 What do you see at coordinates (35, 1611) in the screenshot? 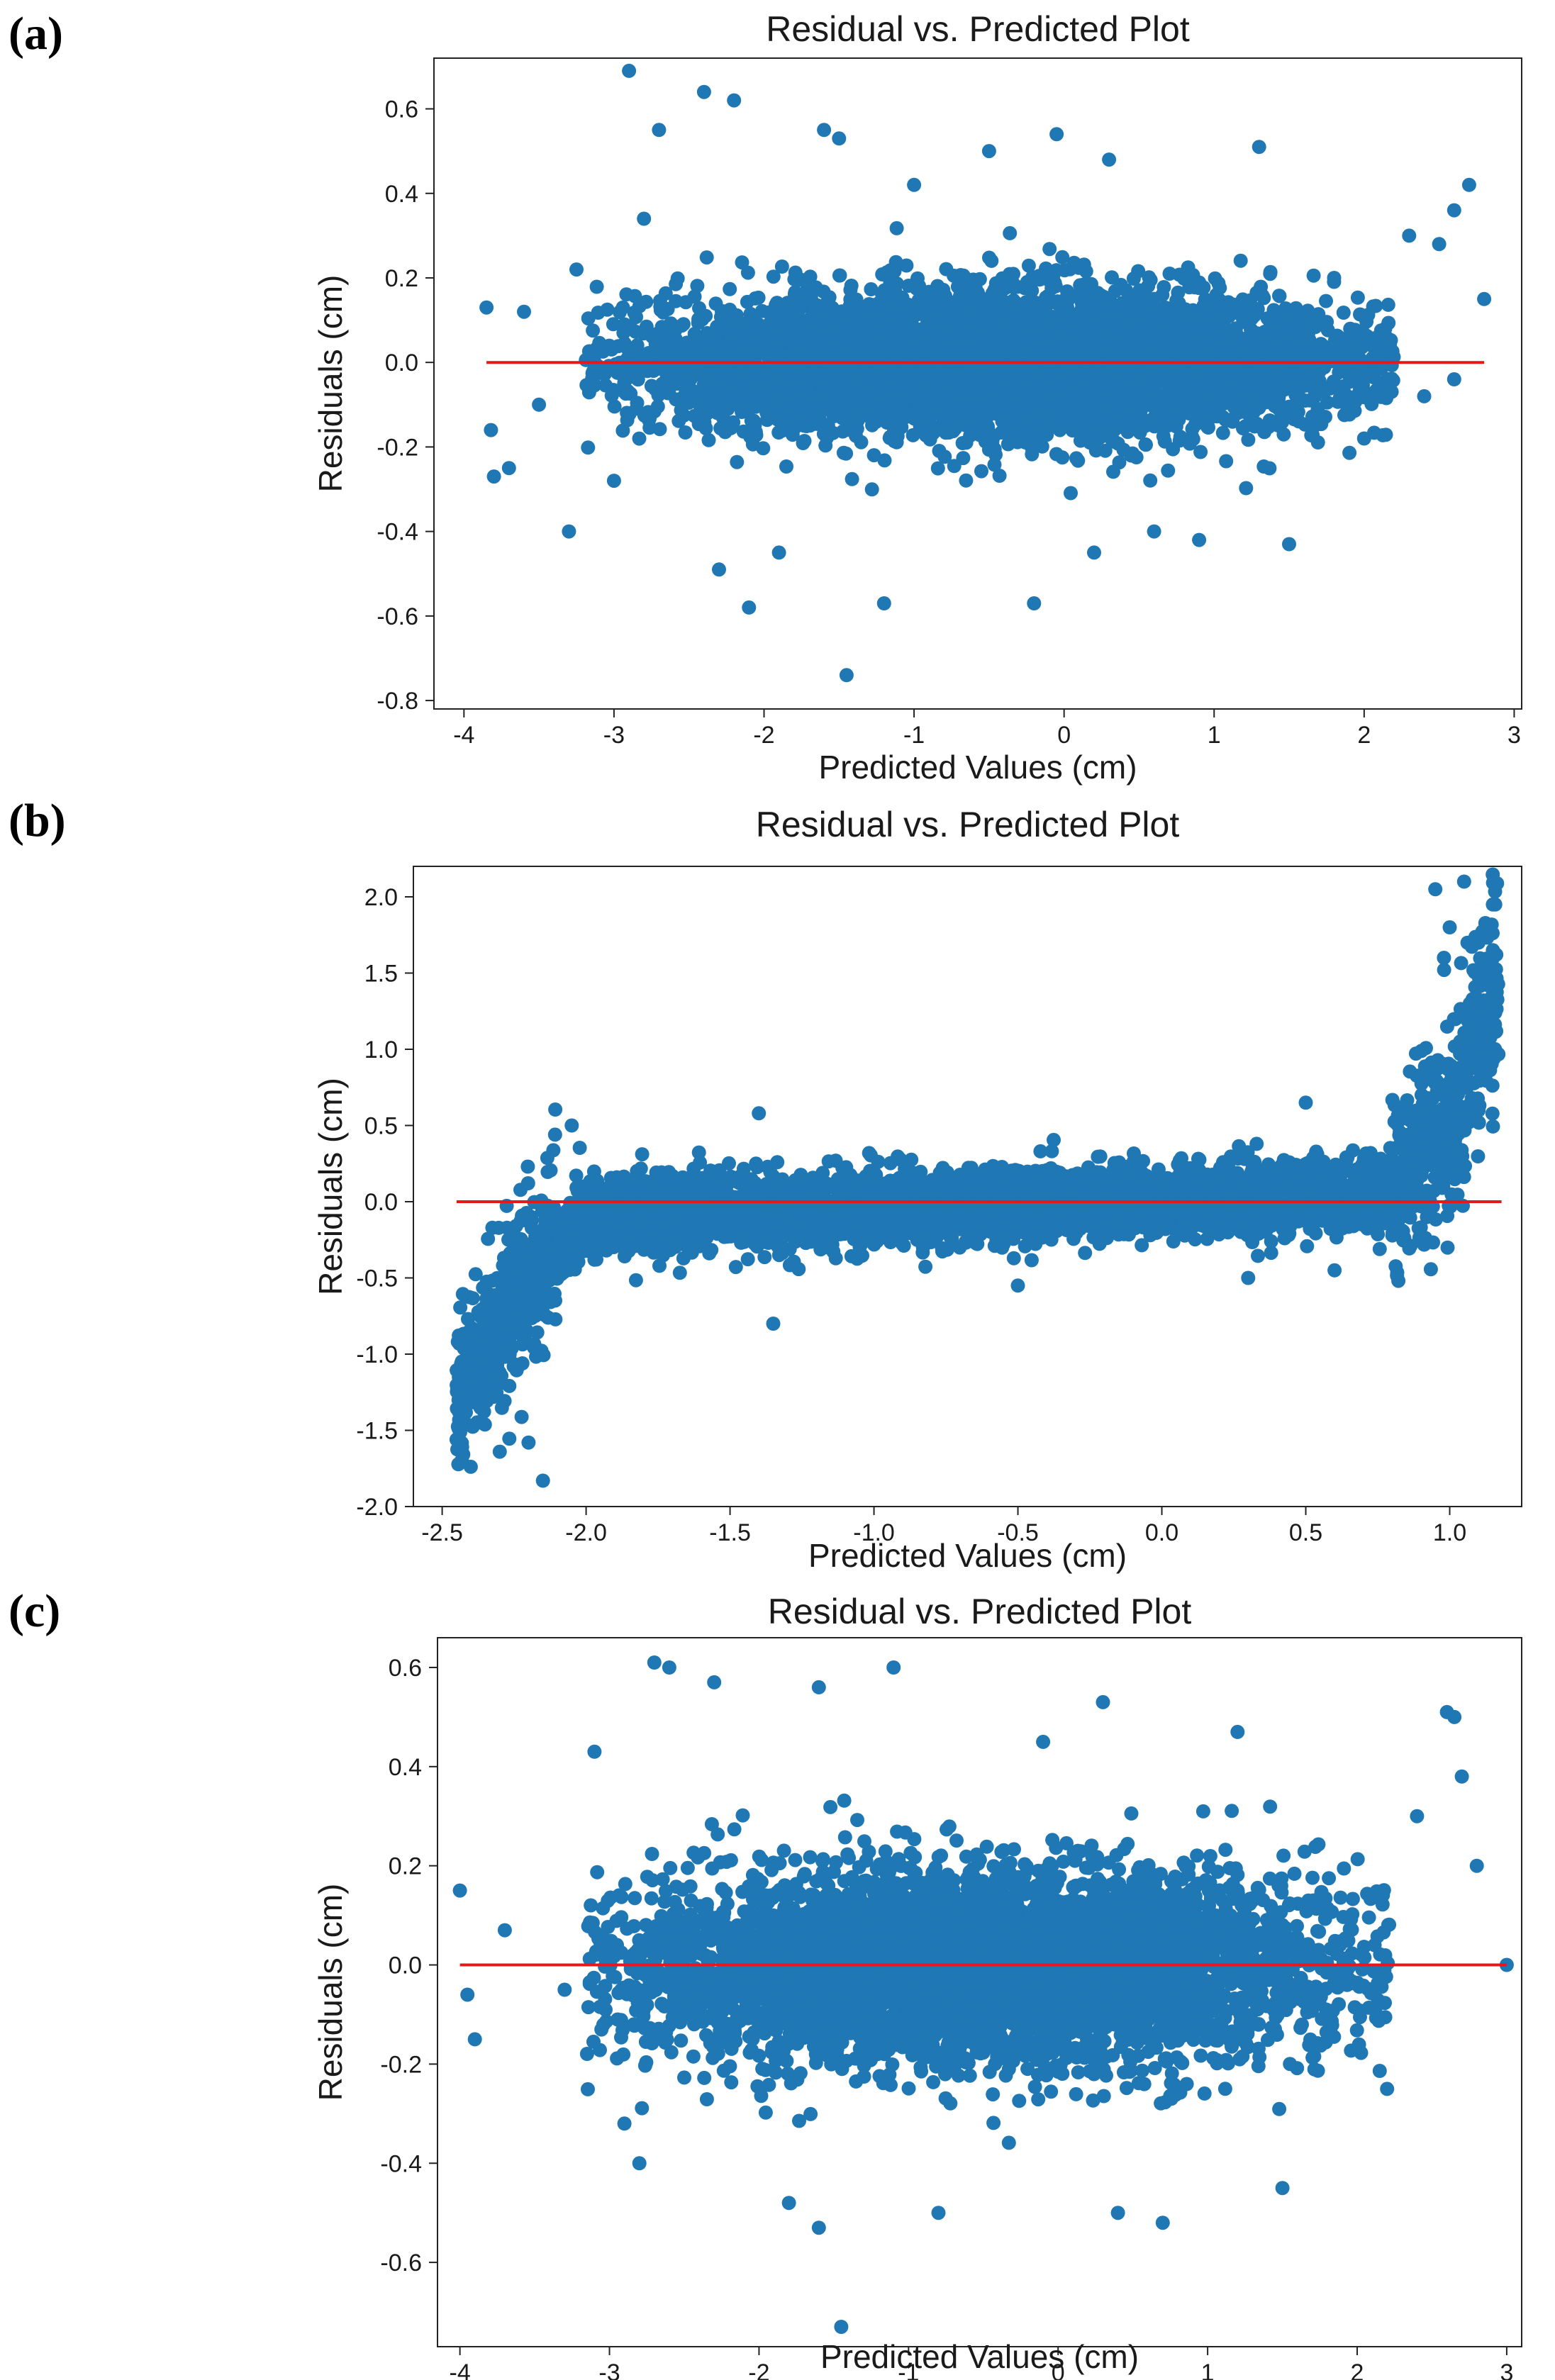
I see `panel-label-c: (c)` at bounding box center [35, 1611].